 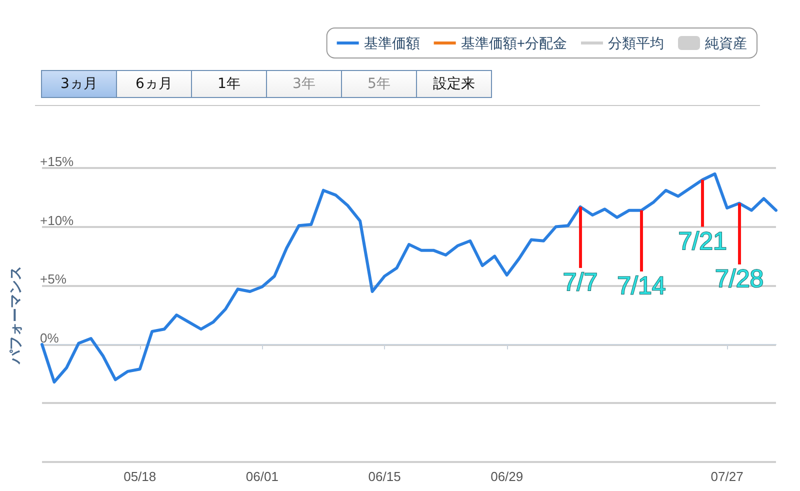 What do you see at coordinates (702, 241) in the screenshot?
I see `annotation: 7/21` at bounding box center [702, 241].